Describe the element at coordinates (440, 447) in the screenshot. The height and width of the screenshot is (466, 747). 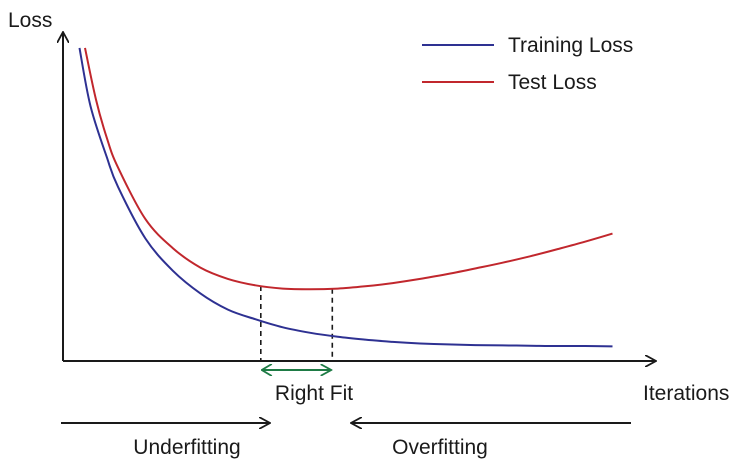
I see `overfitting-label: Overfitting` at that location.